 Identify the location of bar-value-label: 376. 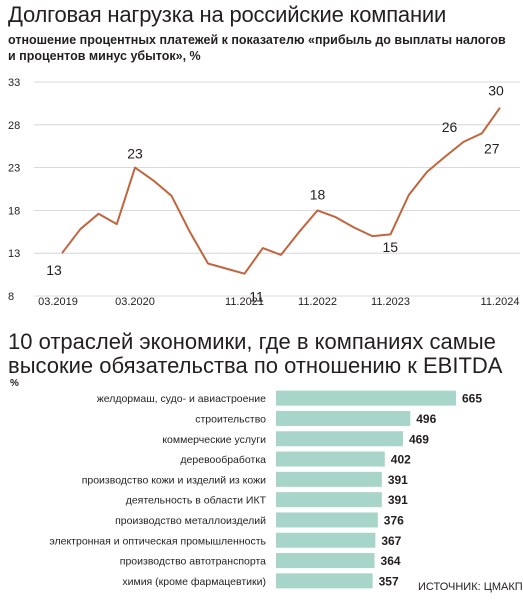
(394, 520).